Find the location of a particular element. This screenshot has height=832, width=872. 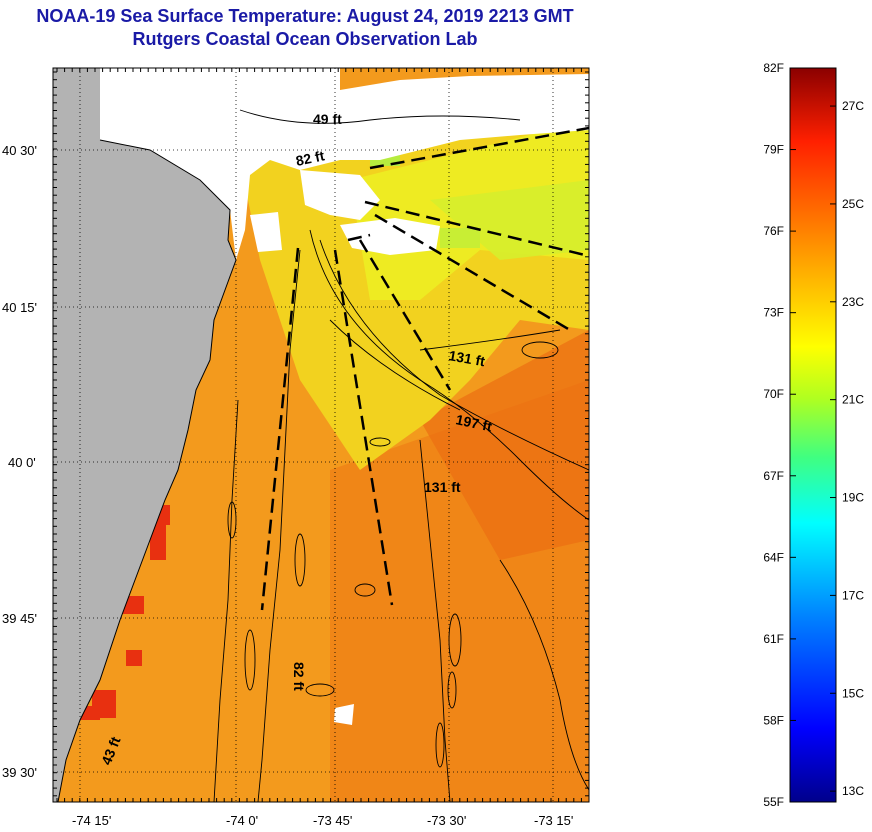

colorbar-c-label: 25C is located at coordinates (853, 204).